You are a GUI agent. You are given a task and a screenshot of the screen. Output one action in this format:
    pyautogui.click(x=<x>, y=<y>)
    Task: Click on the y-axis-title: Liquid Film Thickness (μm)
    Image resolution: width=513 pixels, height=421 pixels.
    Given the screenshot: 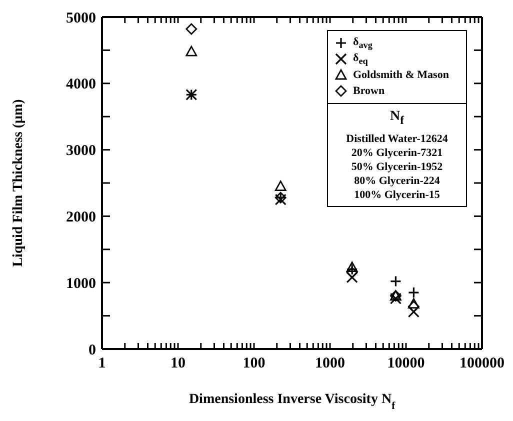 What is the action you would take?
    pyautogui.click(x=18, y=182)
    